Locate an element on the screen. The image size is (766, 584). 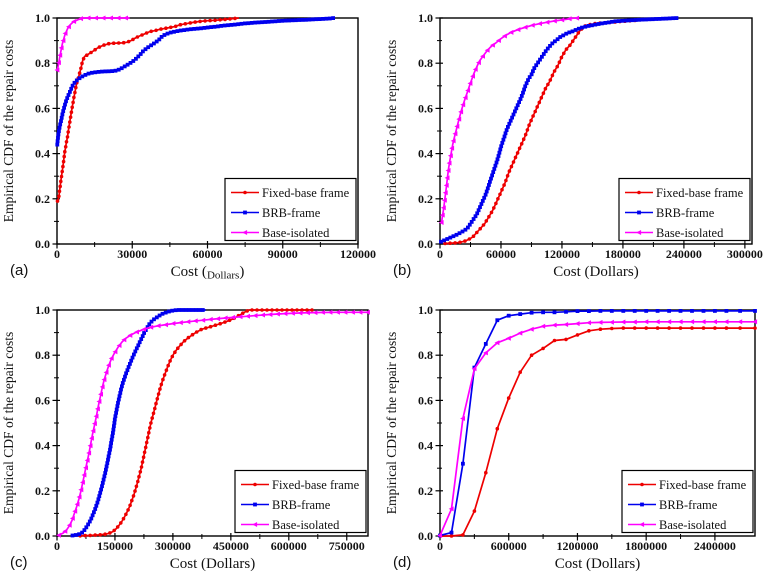
x-tick-label: 90000 is located at coordinates (283, 254).